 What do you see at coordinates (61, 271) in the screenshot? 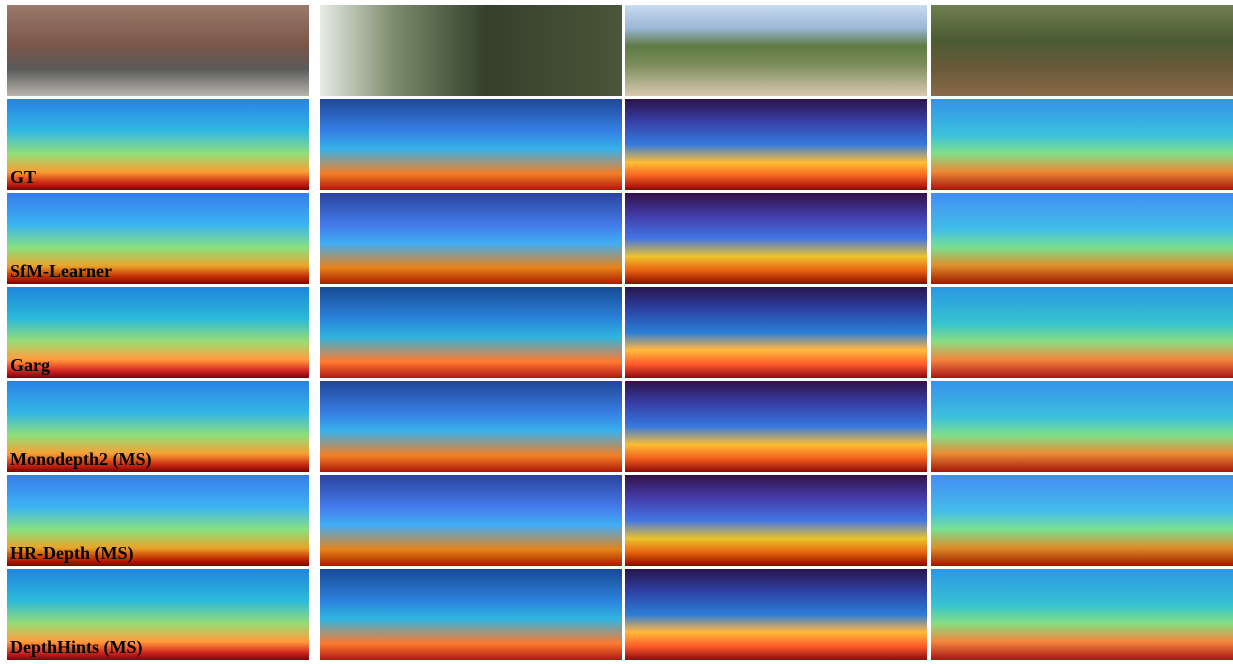
I see `row-label: SfM-Learner` at bounding box center [61, 271].